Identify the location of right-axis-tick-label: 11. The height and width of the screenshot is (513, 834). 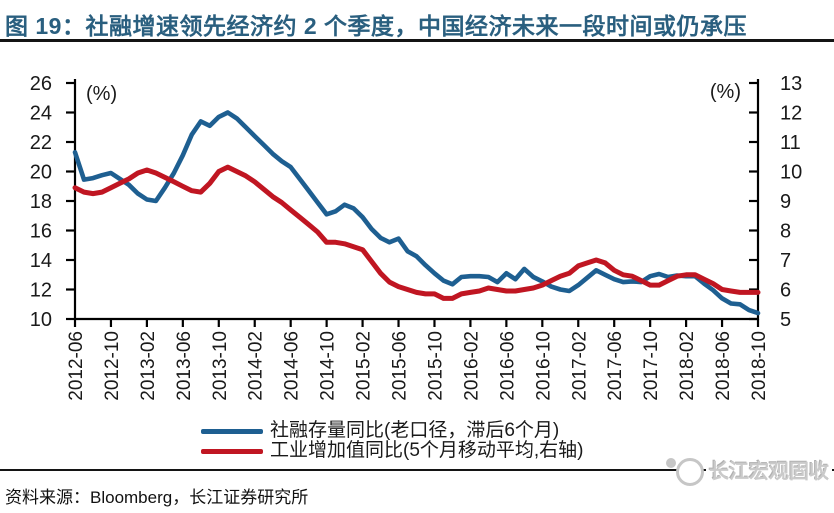
(790, 143).